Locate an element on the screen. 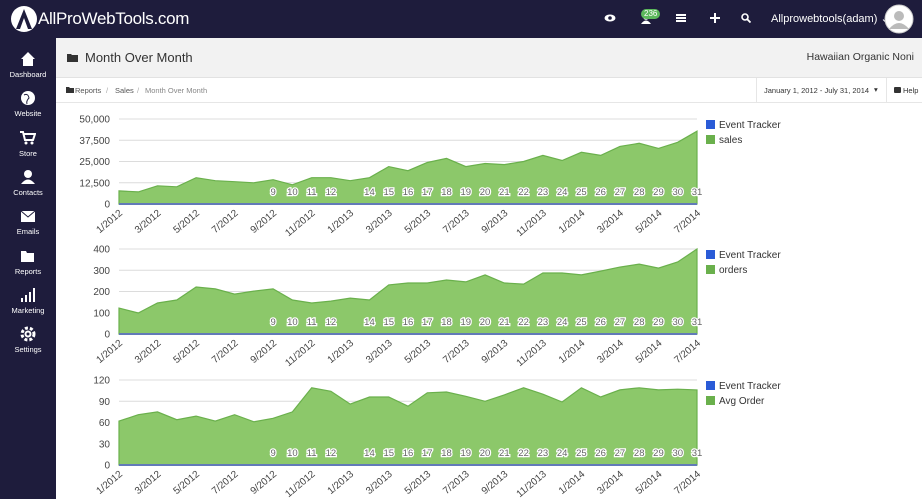  sidebar-item: Marketing is located at coordinates (28, 298).